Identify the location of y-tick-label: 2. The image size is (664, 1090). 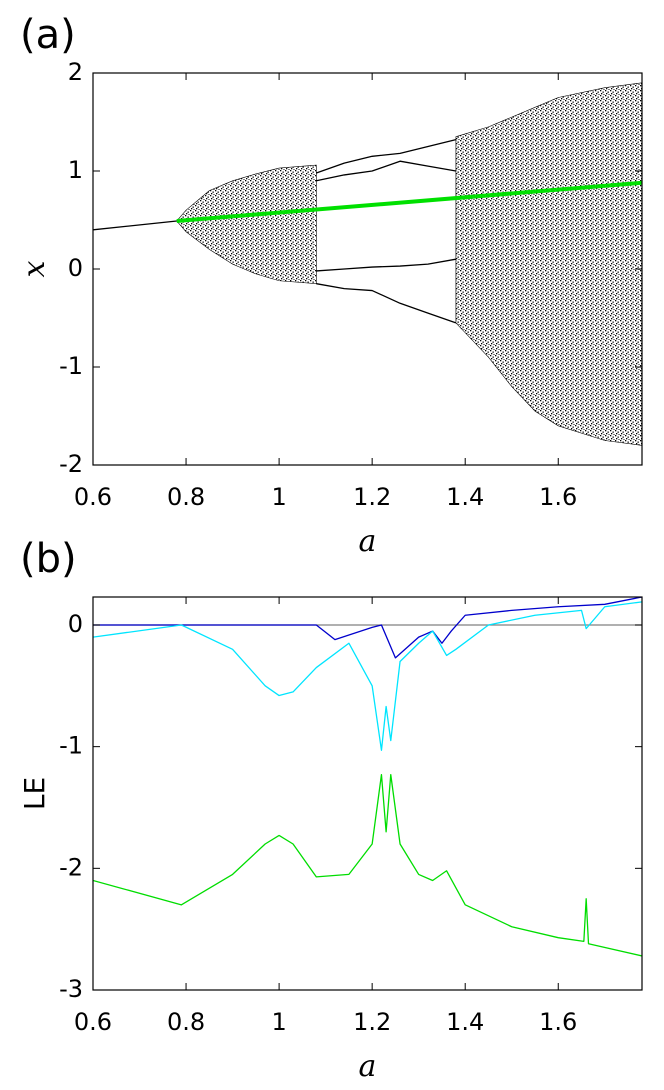
(75, 72).